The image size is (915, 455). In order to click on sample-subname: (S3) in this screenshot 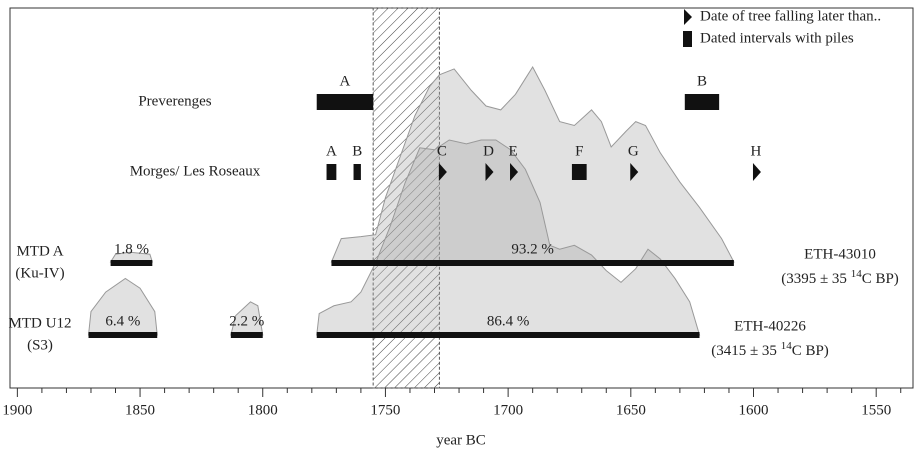, I will do `click(40, 345)`.